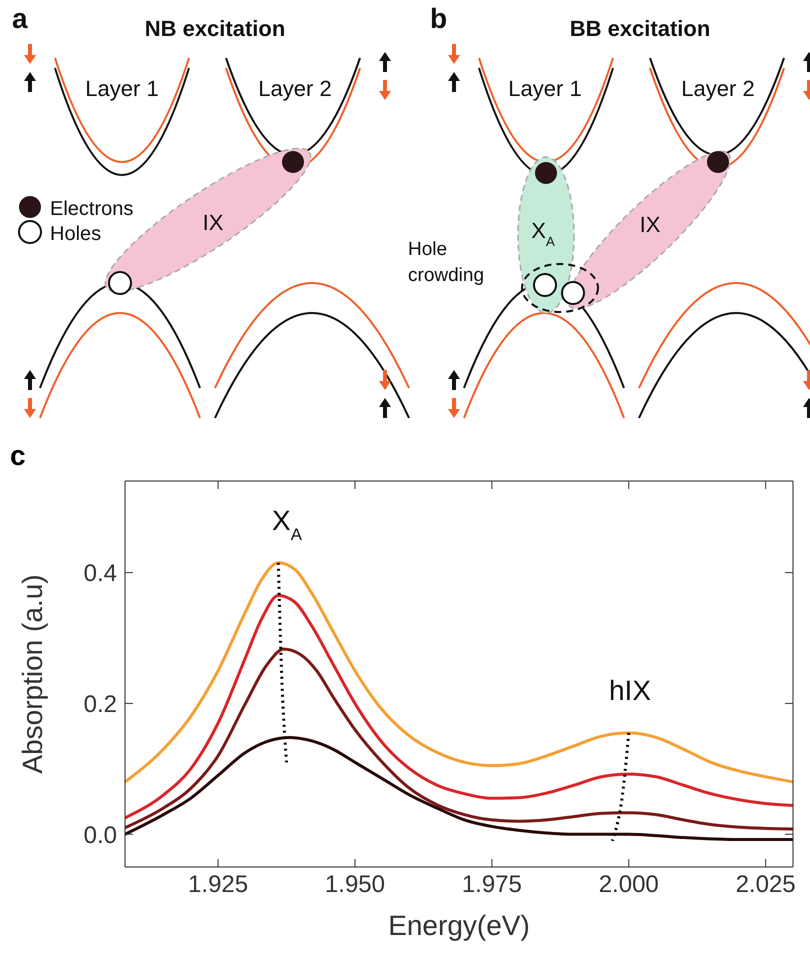 The width and height of the screenshot is (810, 954). What do you see at coordinates (100, 835) in the screenshot?
I see `y-tick-label: 0.0` at bounding box center [100, 835].